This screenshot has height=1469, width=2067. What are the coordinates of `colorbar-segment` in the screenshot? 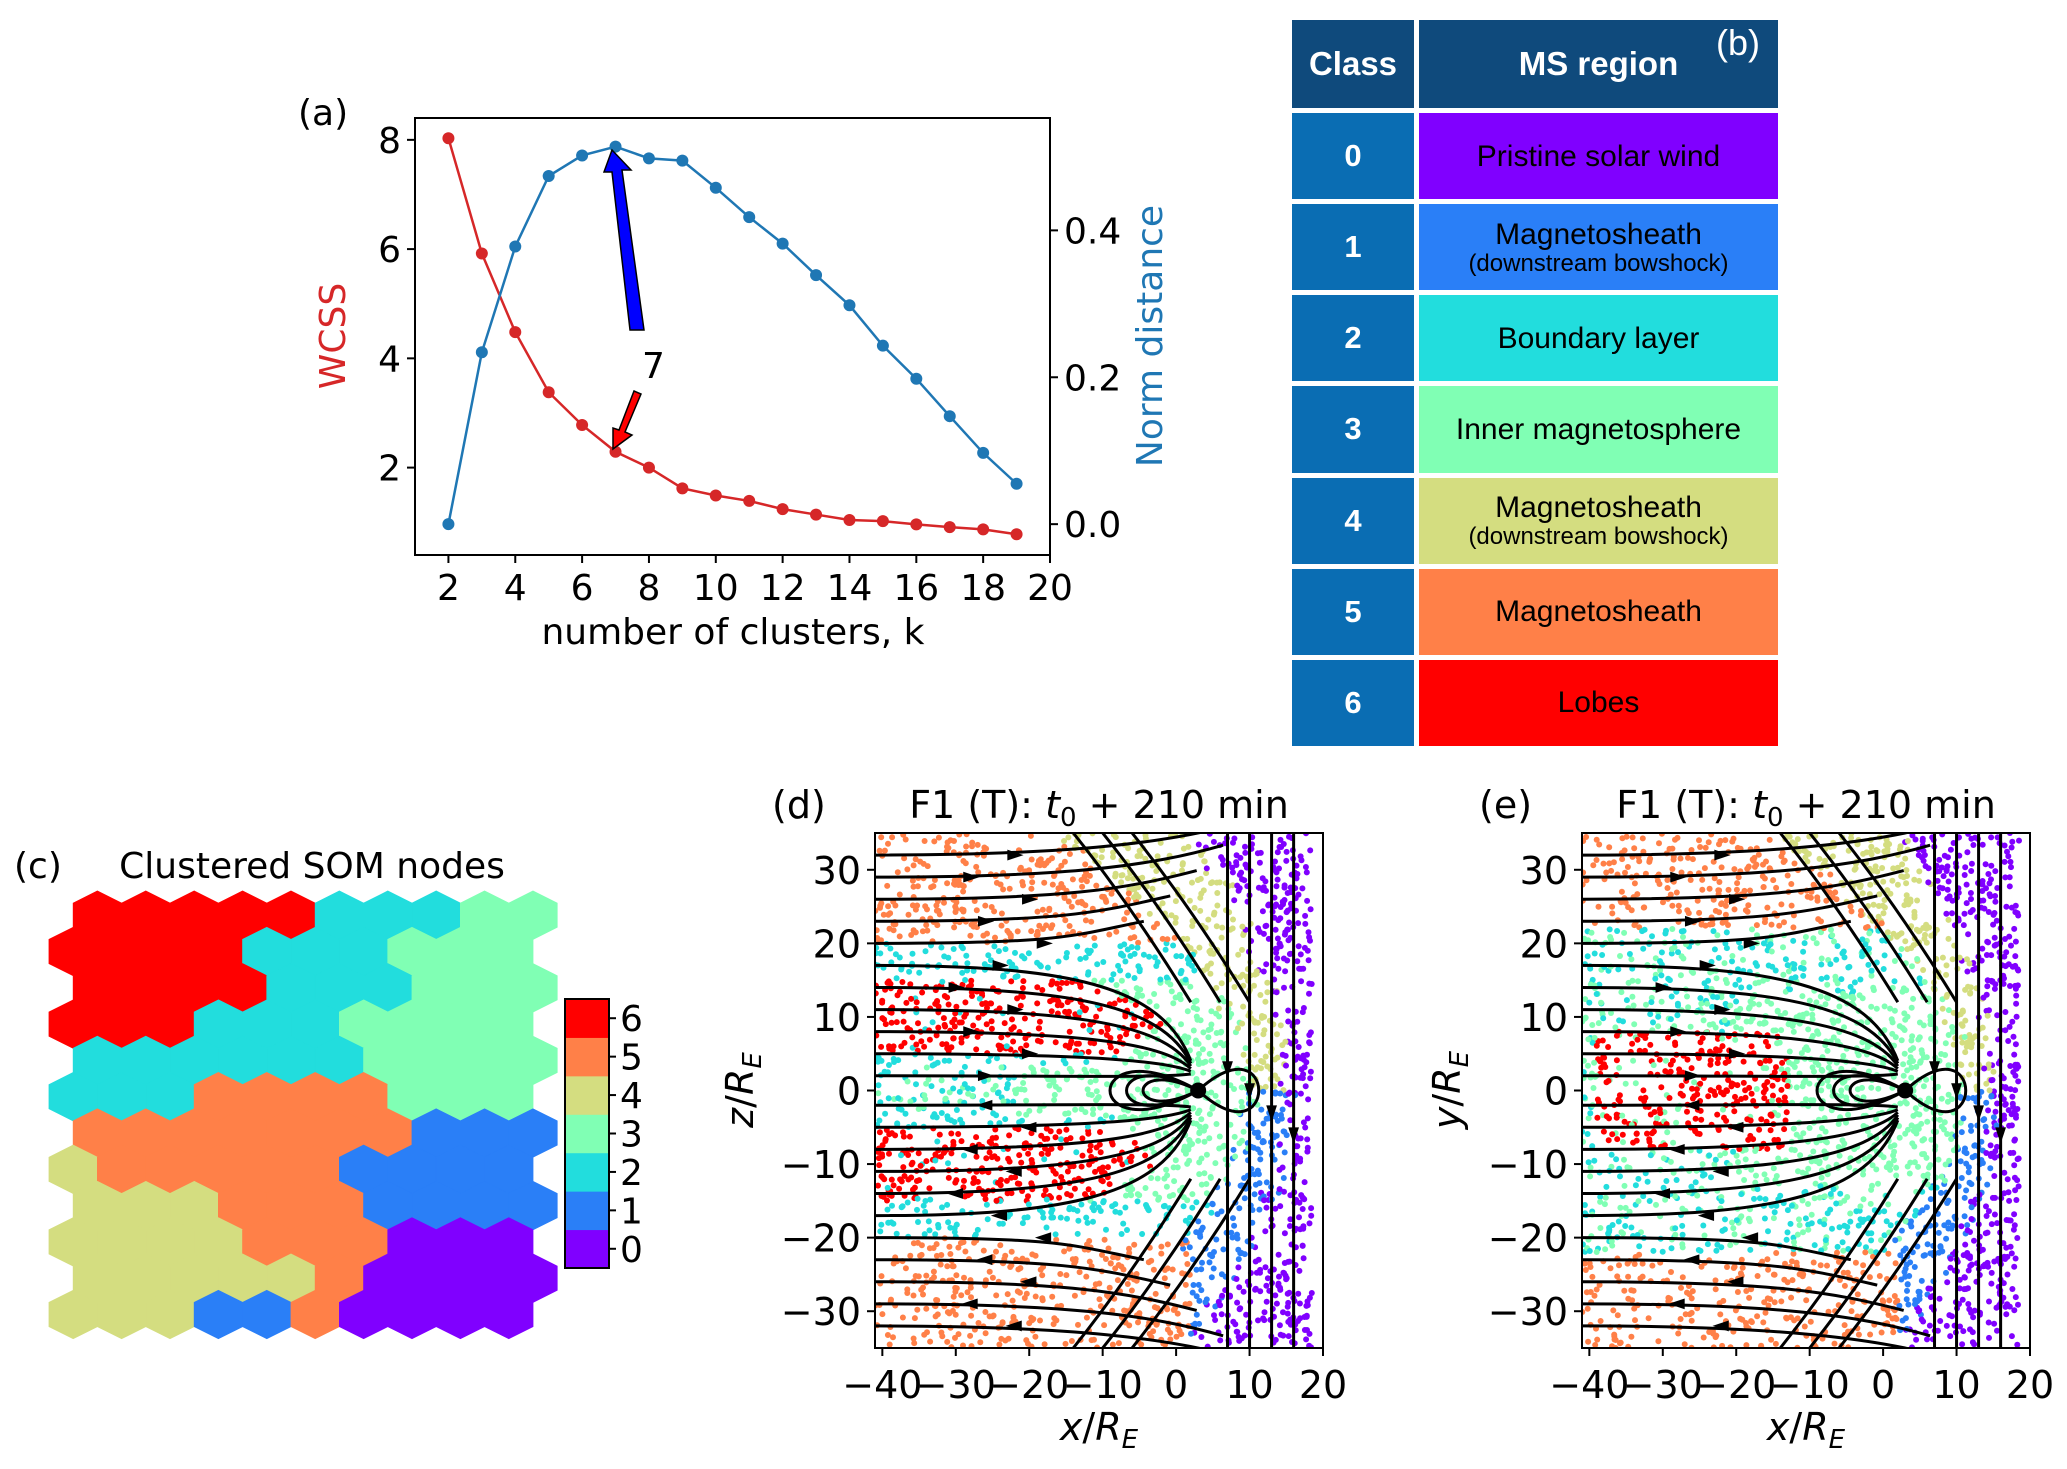 It's located at (587, 1211).